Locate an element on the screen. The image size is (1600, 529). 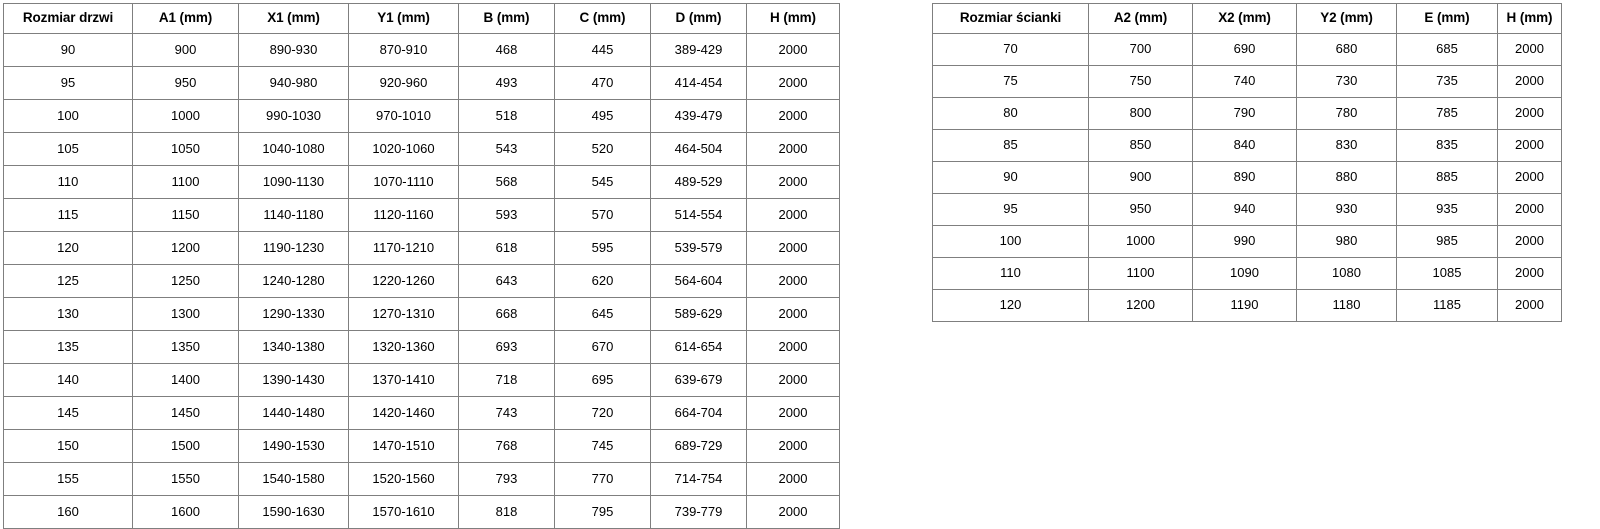
table-cell: 115 is located at coordinates (68, 215).